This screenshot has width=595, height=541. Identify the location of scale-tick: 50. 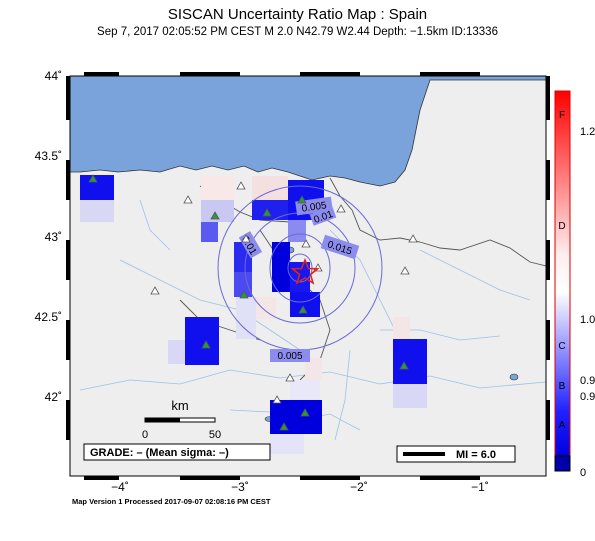
(215, 435).